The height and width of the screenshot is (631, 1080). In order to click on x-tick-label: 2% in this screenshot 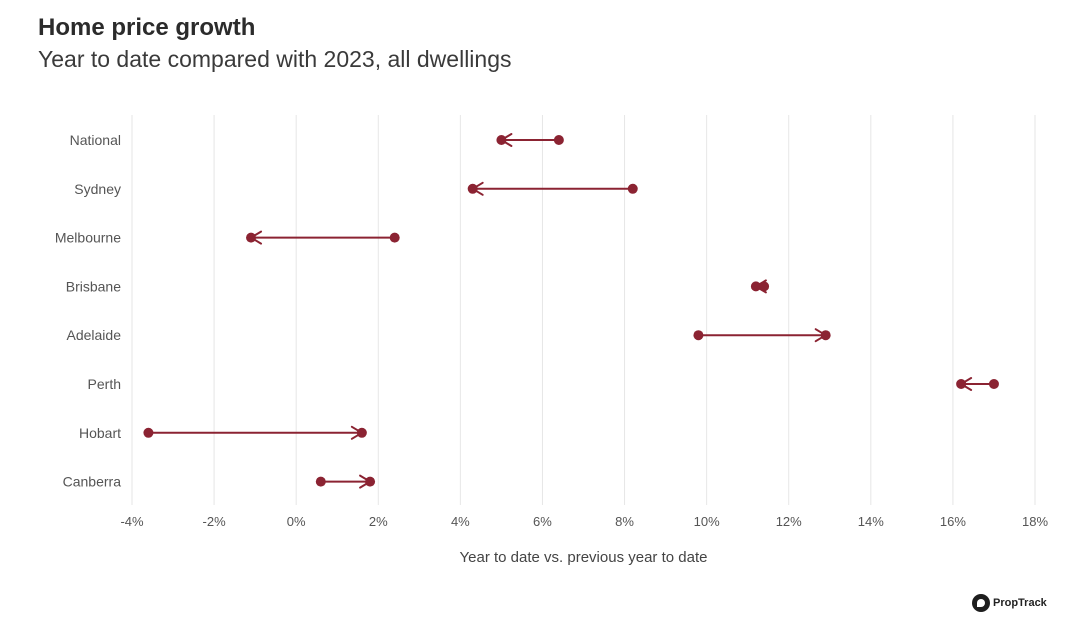, I will do `click(378, 521)`.